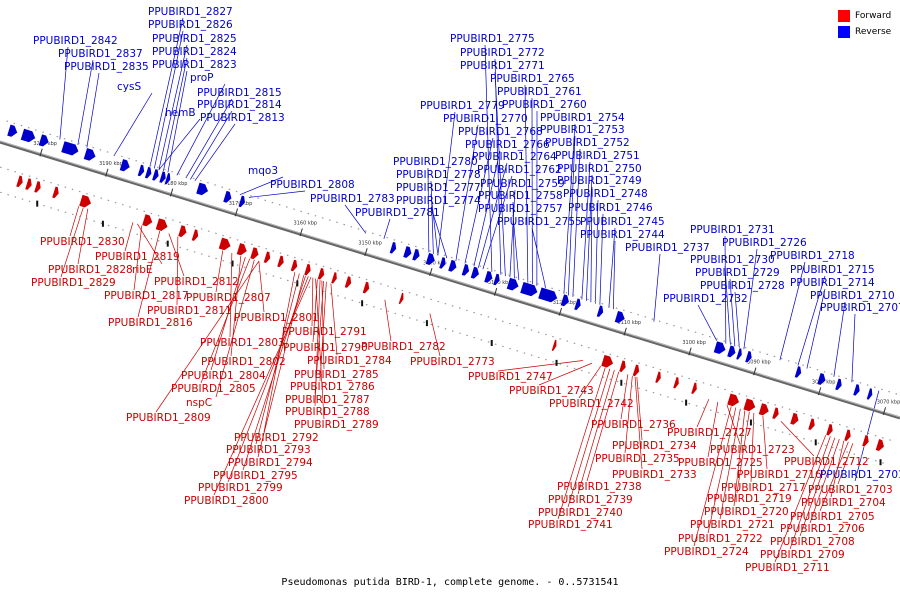 This screenshot has height=600, width=900. I want to click on gene-label: PPUBIRD1_2829, so click(73, 283).